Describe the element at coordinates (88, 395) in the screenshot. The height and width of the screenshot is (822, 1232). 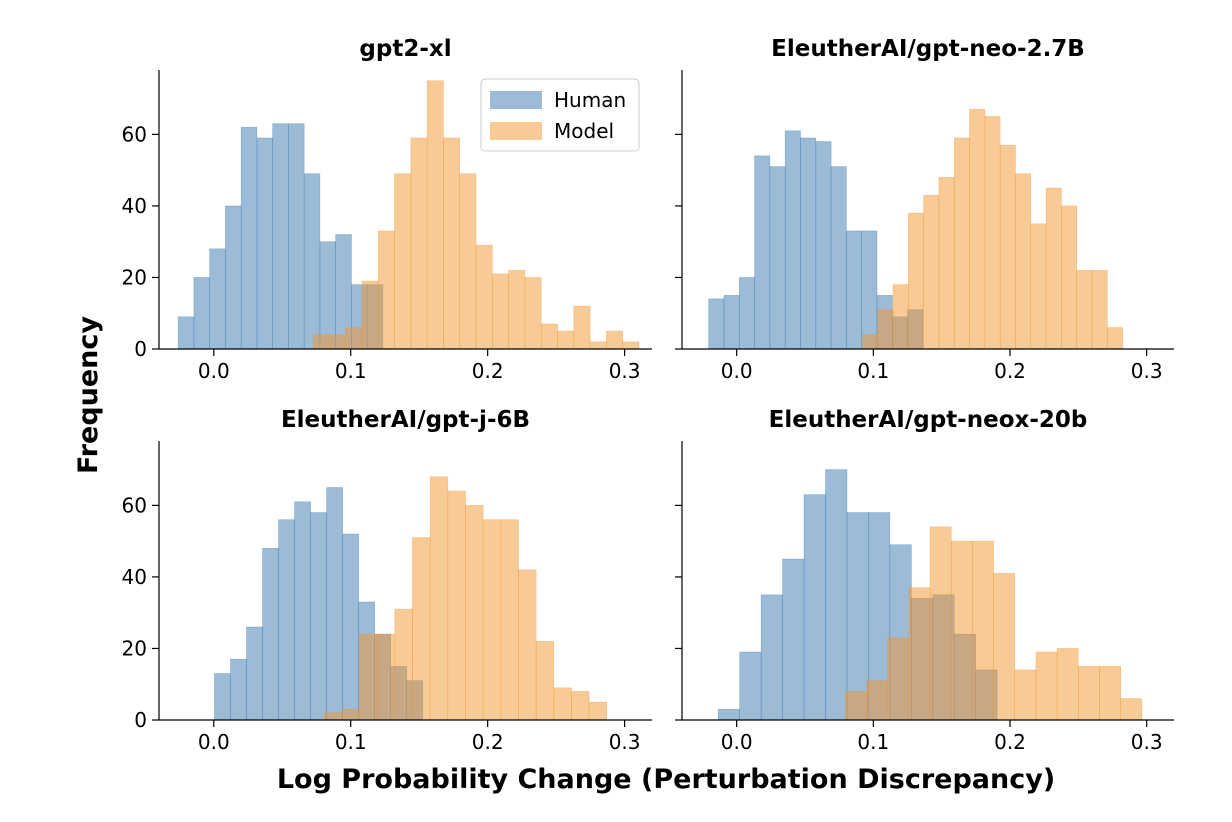
I see `y-axis-label: Frequency` at that location.